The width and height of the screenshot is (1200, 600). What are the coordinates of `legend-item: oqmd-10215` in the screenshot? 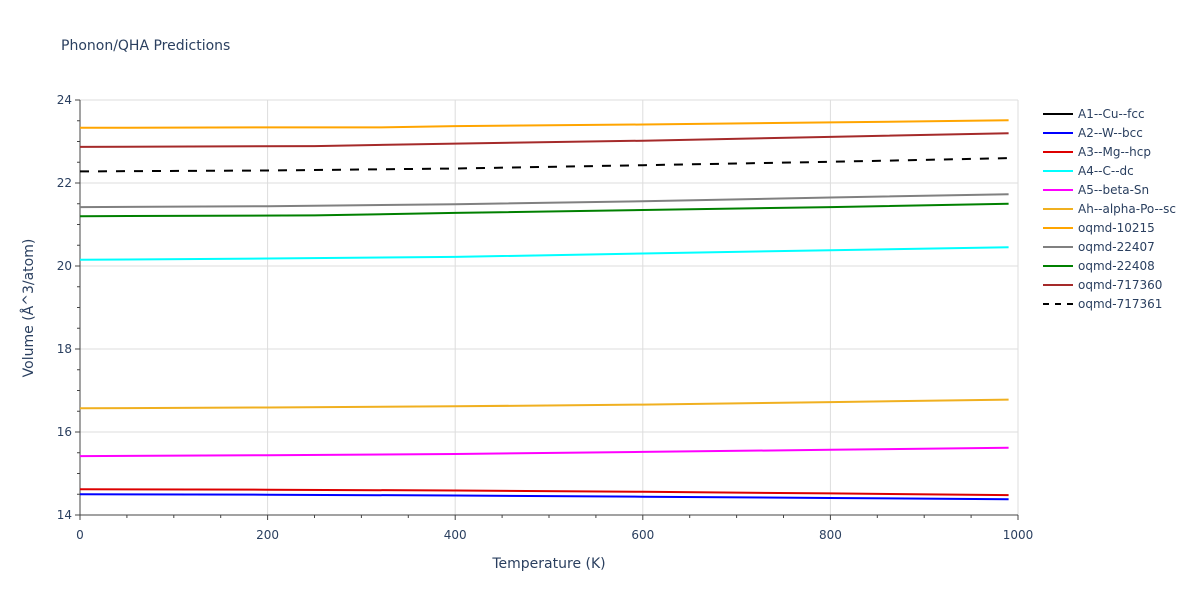 It's located at (1099, 228).